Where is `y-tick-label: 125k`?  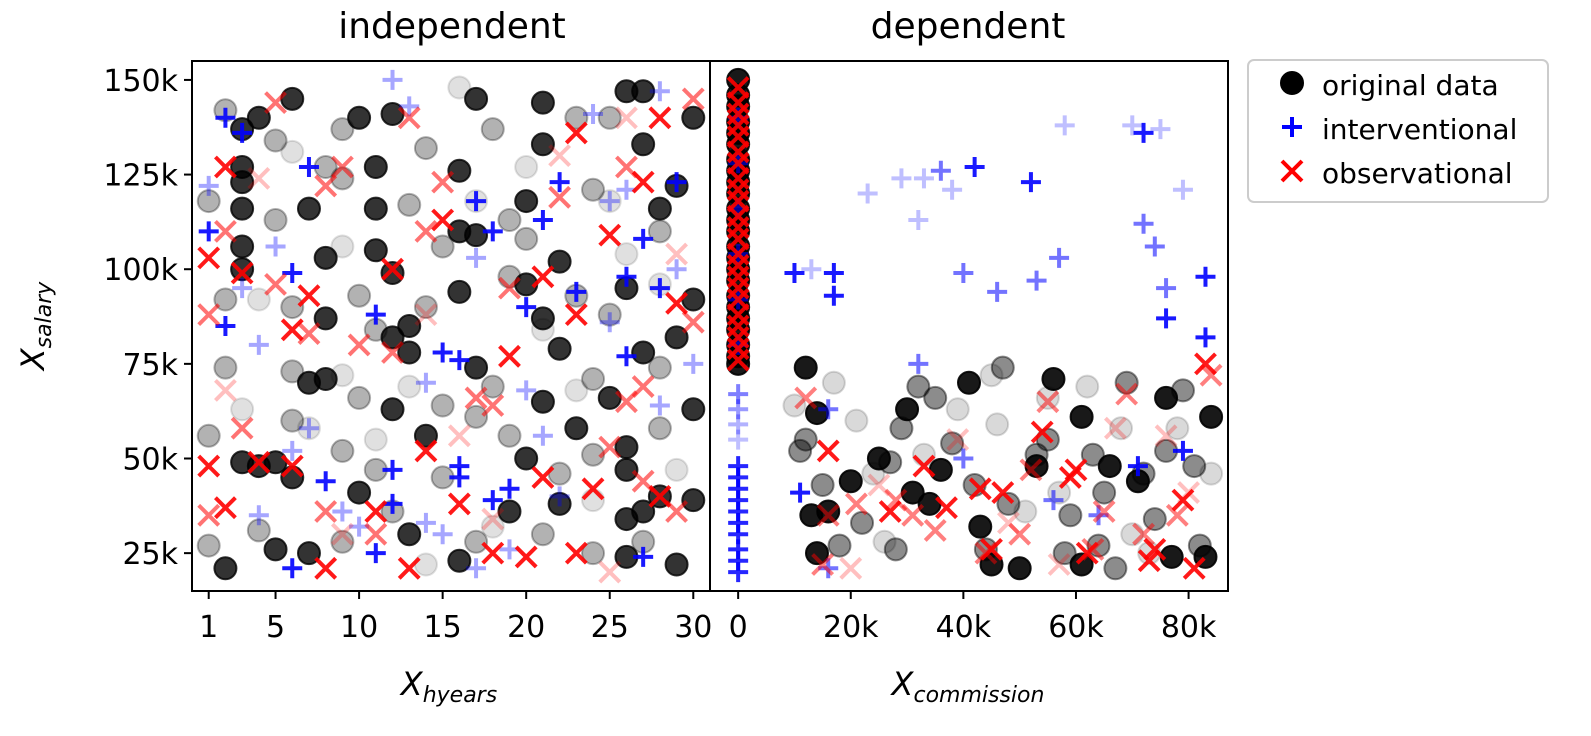
y-tick-label: 125k is located at coordinates (140, 176).